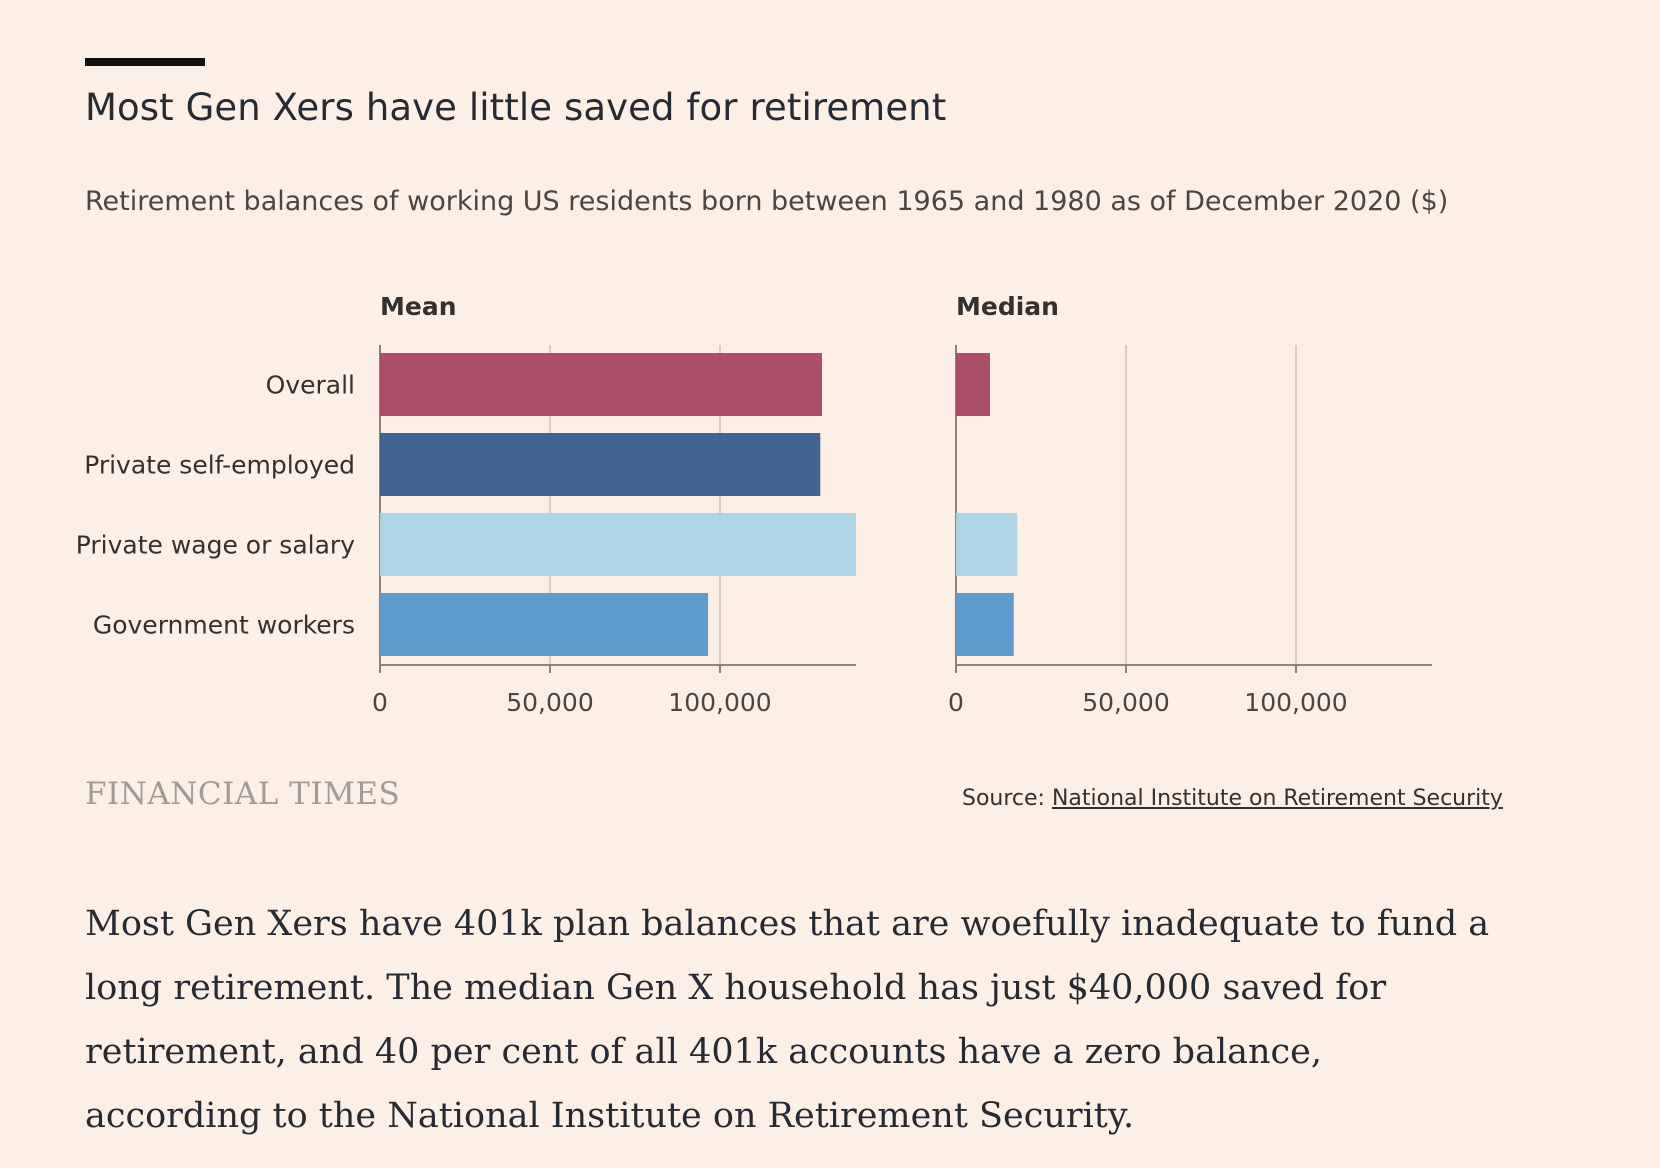 This screenshot has height=1168, width=1660. Describe the element at coordinates (601, 384) in the screenshot. I see `bar-mean-overall` at that location.